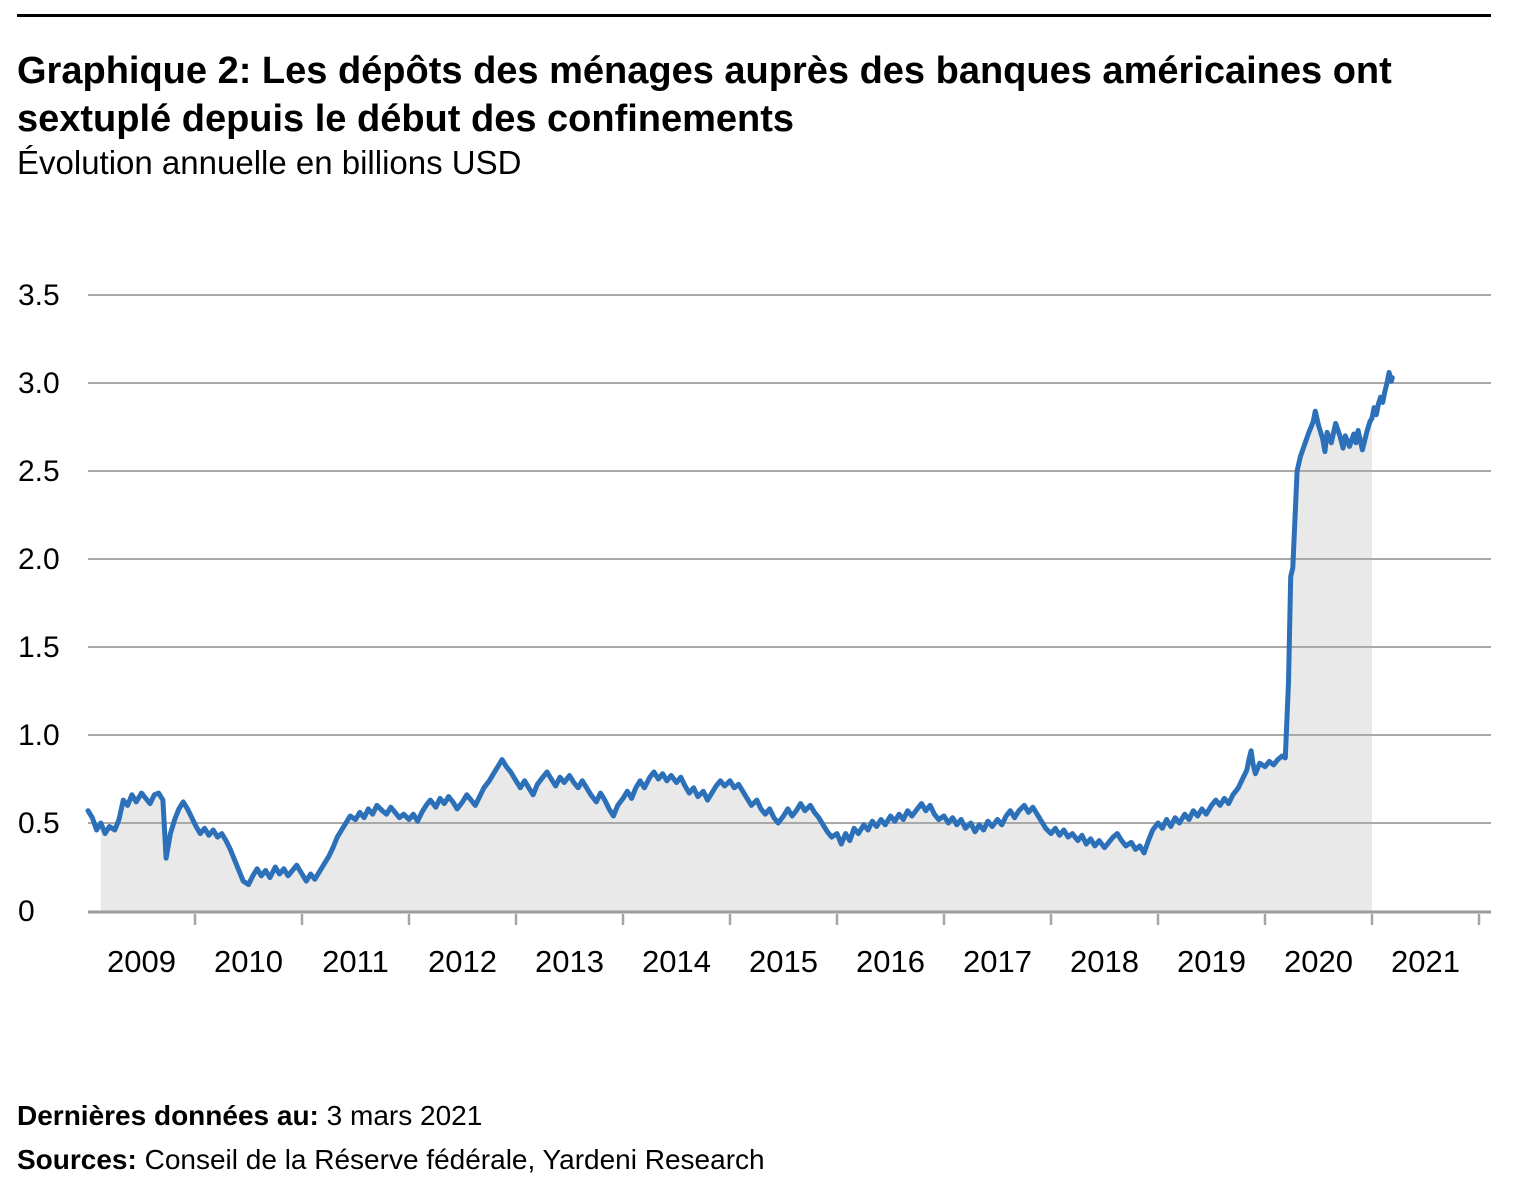  Describe the element at coordinates (404, 1115) in the screenshot. I see `last-data-value: 3 mars 2021` at that location.